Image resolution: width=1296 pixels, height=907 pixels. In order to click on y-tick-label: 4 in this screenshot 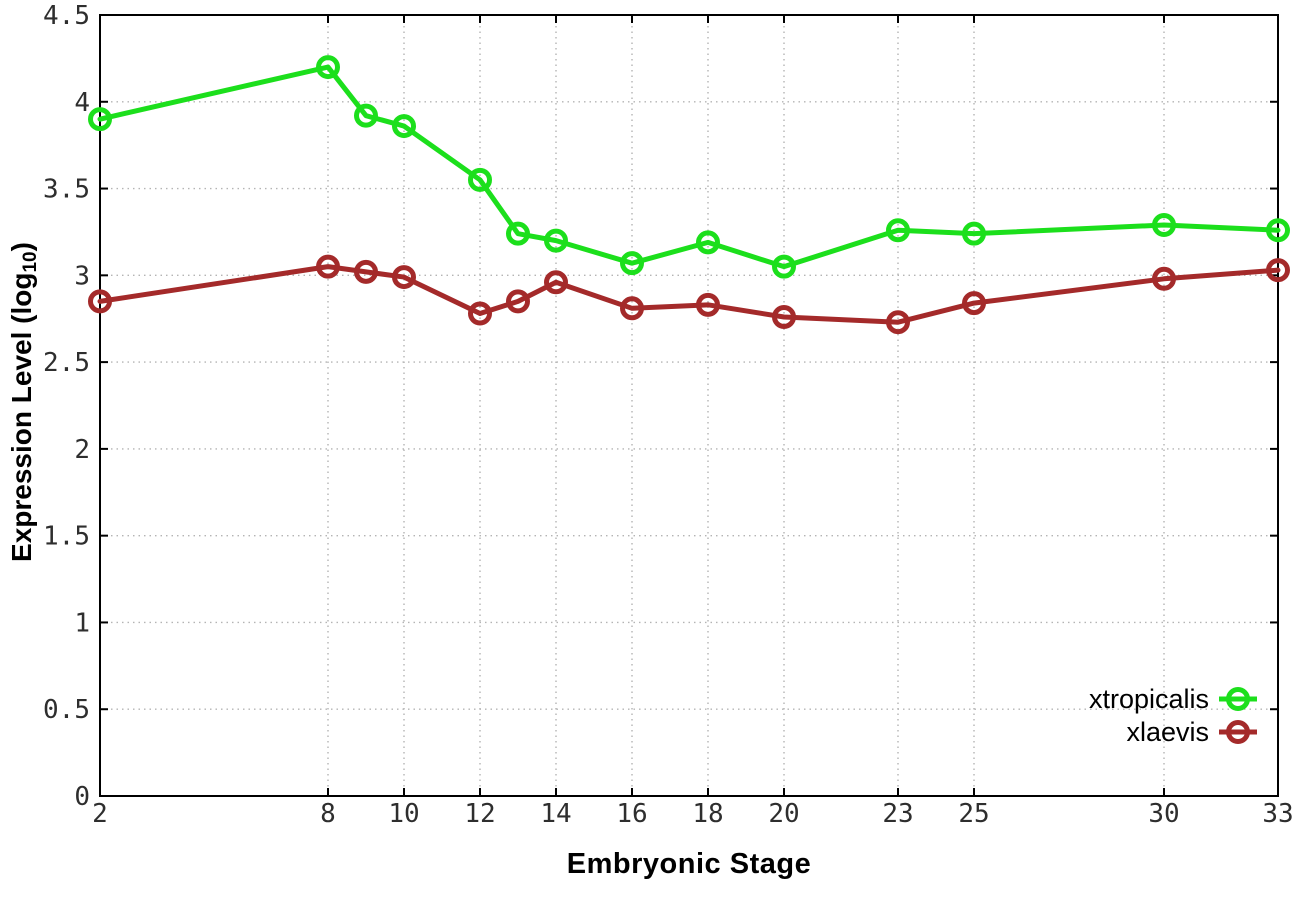, I will do `click(82, 103)`.